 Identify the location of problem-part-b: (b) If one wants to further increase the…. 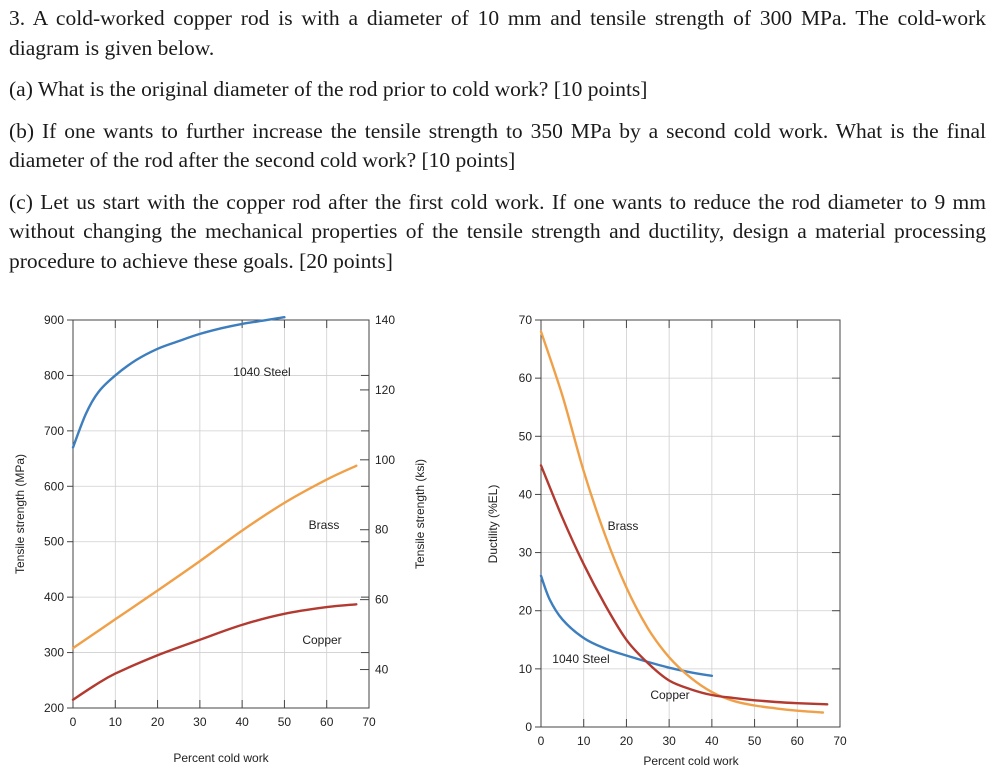
(497, 145).